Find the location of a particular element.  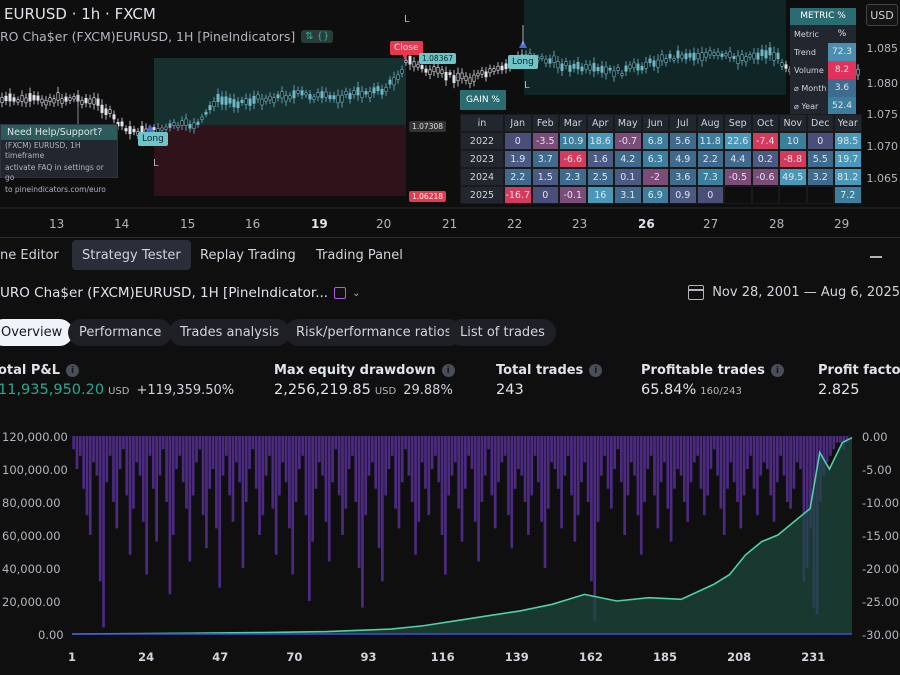

strategy-settings-icon is located at coordinates (340, 293).